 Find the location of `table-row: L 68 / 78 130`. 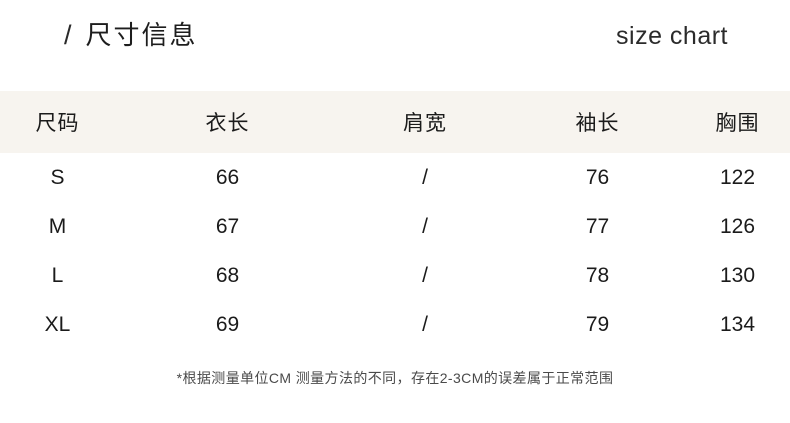

table-row: L 68 / 78 130 is located at coordinates (395, 275).